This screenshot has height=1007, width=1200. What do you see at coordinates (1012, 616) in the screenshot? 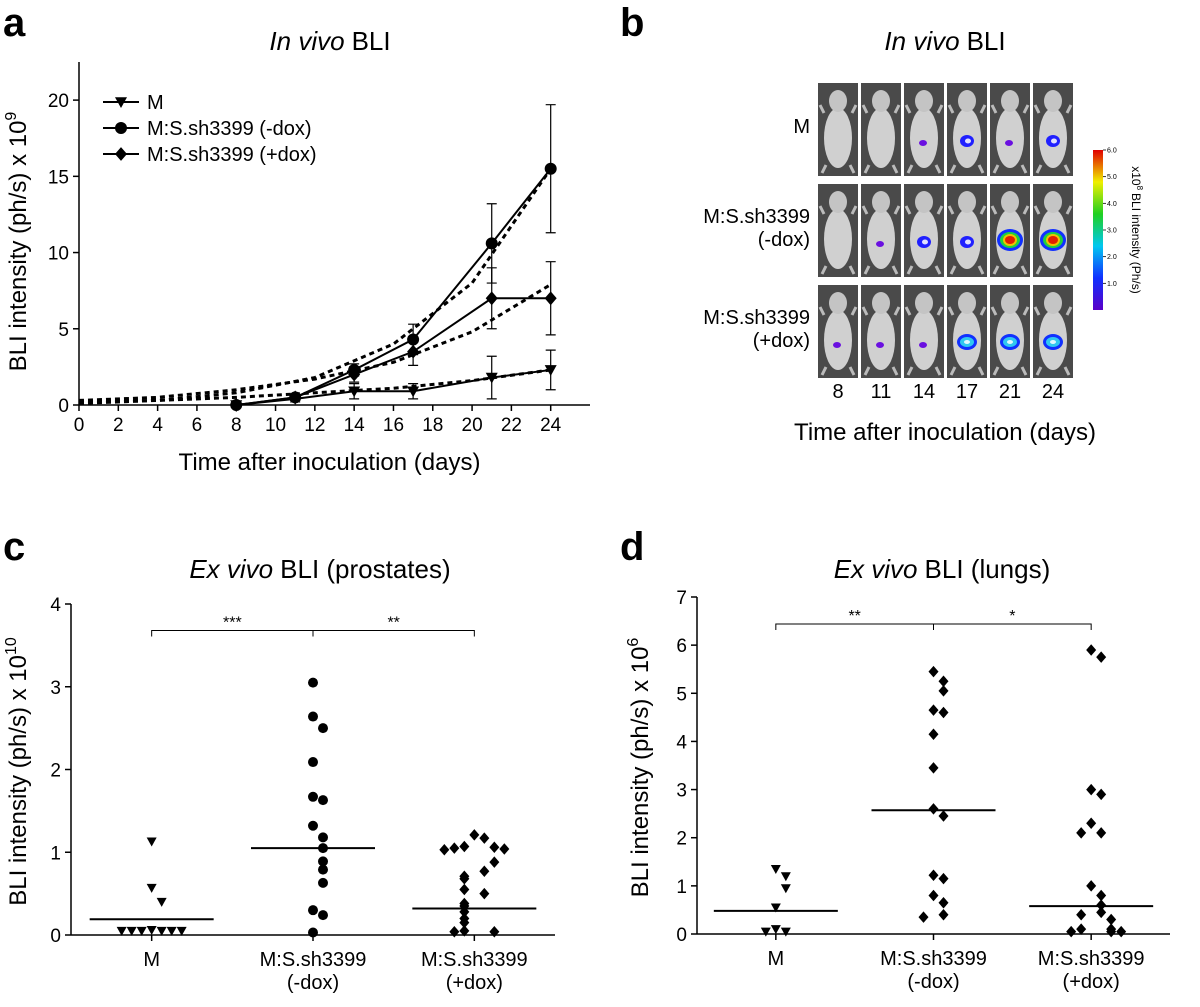
I see `significance-label: *` at bounding box center [1012, 616].